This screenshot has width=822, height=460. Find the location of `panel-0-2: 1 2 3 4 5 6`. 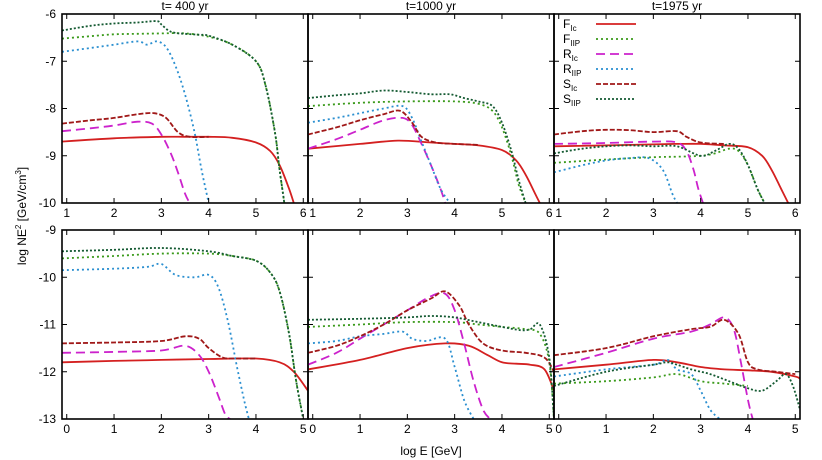

panel-0-2: 1 2 3 4 5 6 is located at coordinates (677, 116).